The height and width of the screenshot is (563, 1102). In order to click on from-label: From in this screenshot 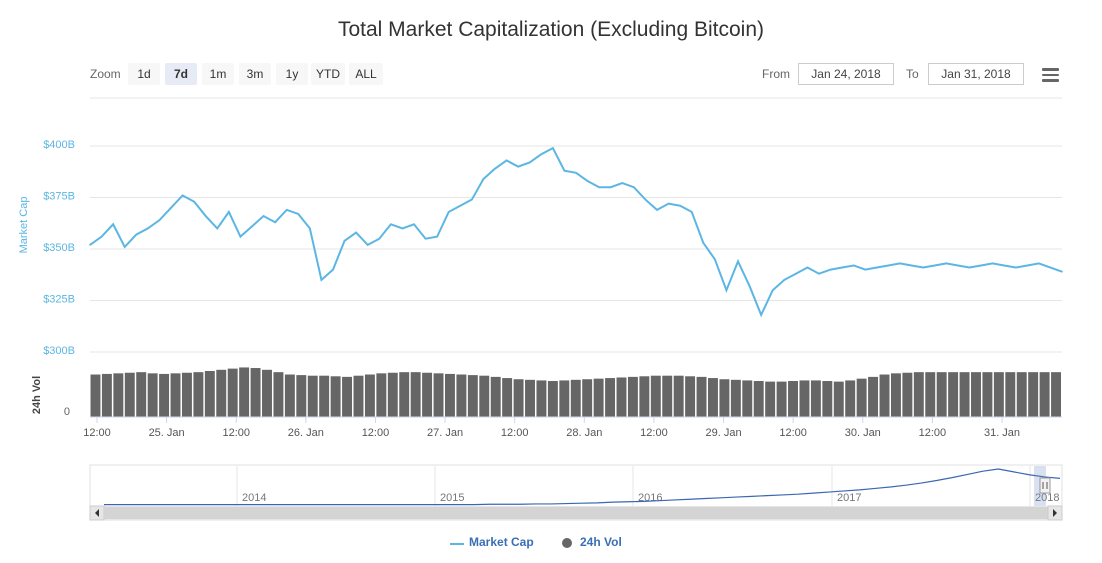, I will do `click(776, 74)`.